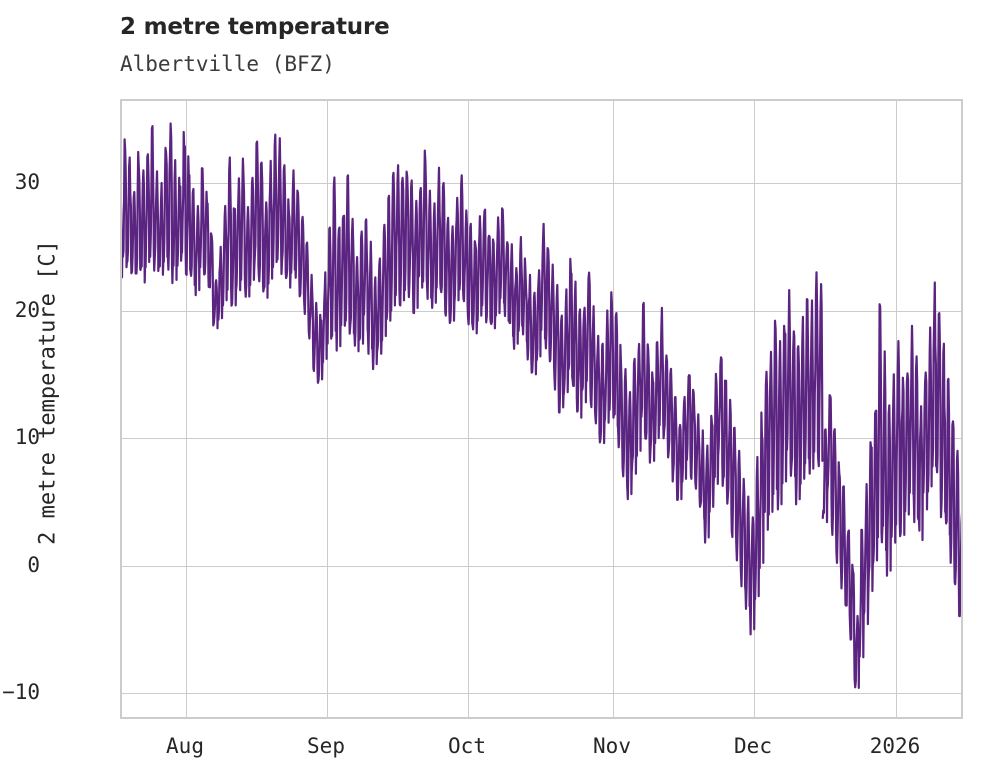 This screenshot has width=981, height=782. I want to click on gridline-x-aug, so click(186, 409).